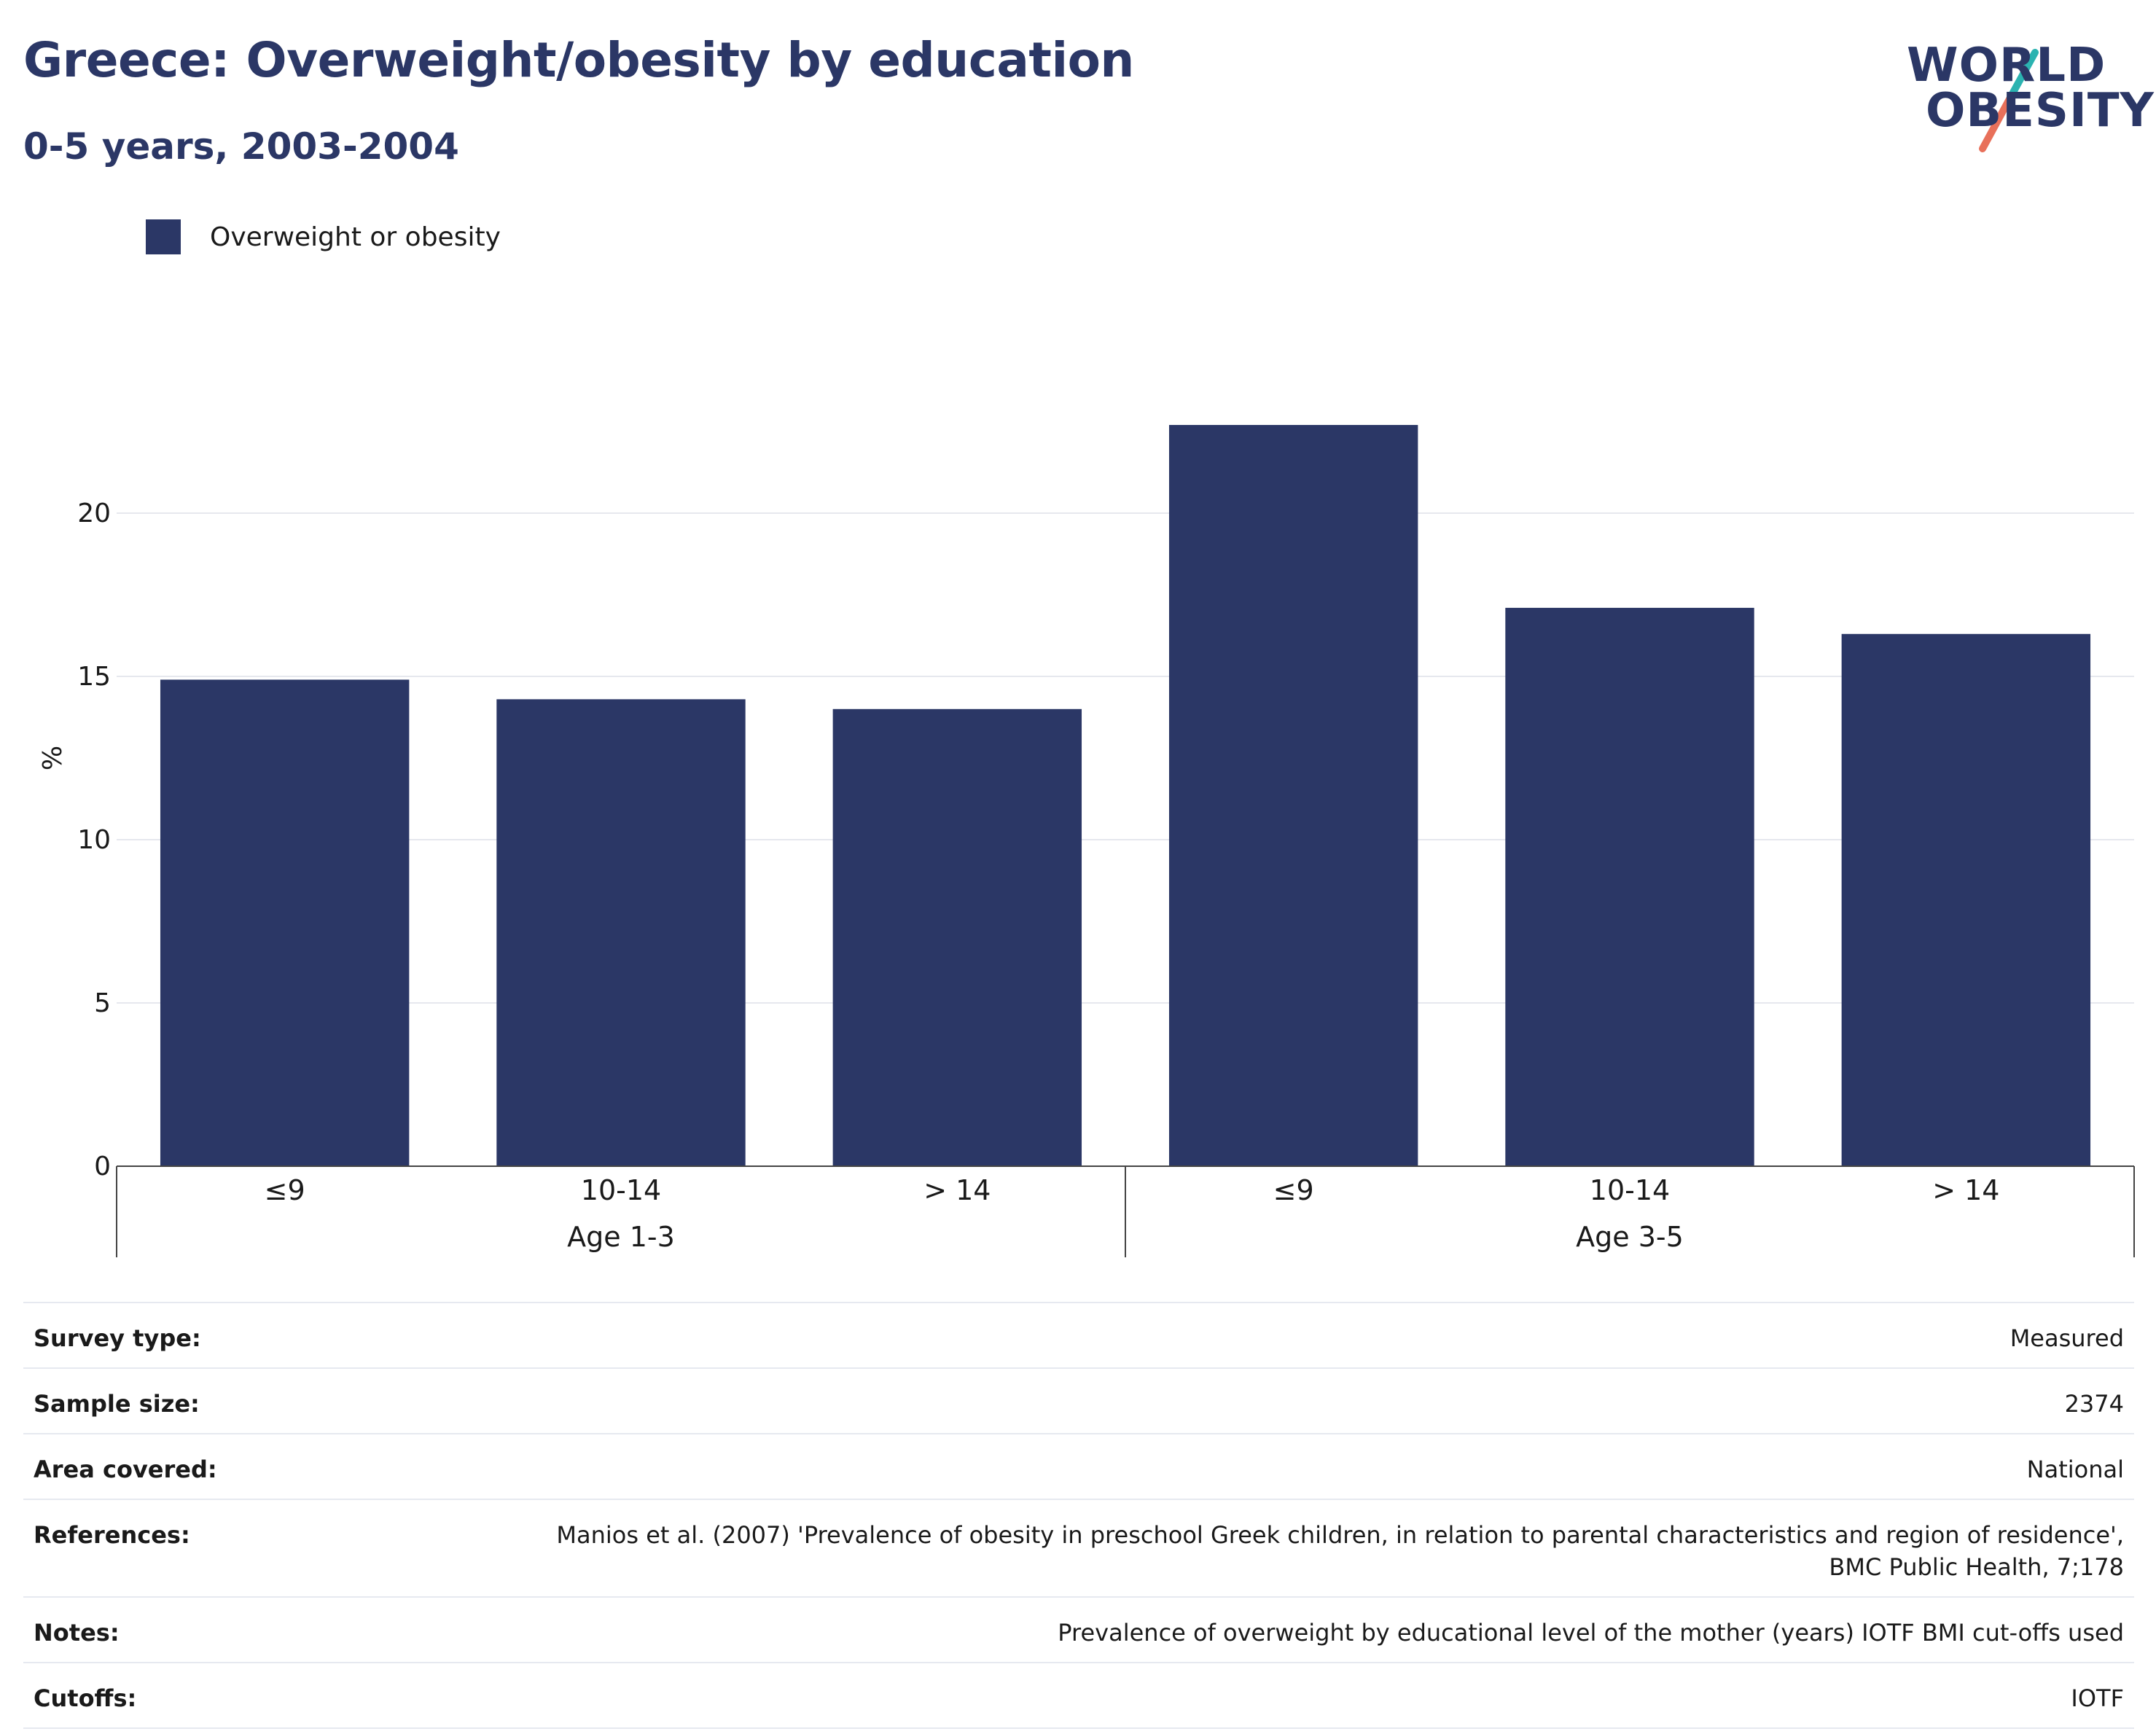 Image resolution: width=2156 pixels, height=1734 pixels. I want to click on info-value: National, so click(2075, 1470).